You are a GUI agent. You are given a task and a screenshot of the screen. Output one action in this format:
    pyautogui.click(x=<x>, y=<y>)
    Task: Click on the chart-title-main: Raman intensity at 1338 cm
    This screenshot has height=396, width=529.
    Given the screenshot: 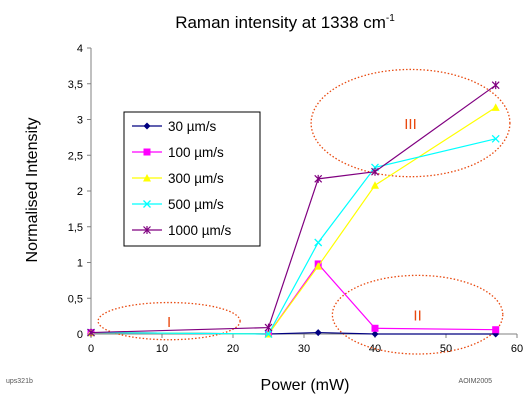 What is the action you would take?
    pyautogui.click(x=280, y=22)
    